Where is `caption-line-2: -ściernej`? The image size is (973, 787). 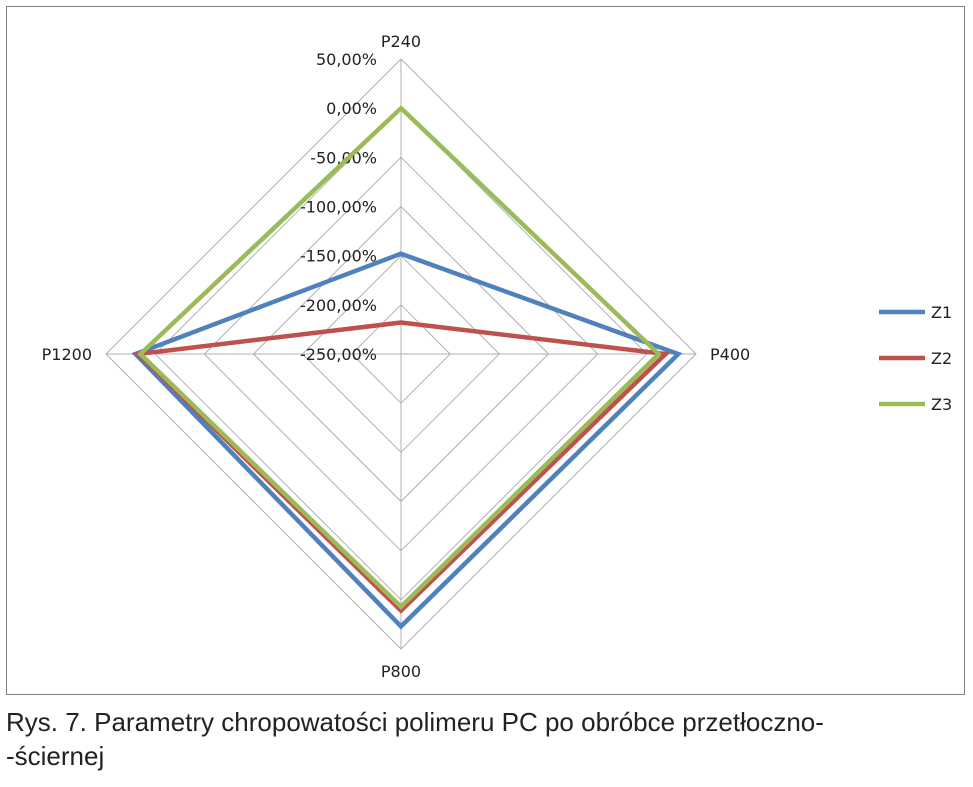 caption-line-2: -ściernej is located at coordinates (55, 756).